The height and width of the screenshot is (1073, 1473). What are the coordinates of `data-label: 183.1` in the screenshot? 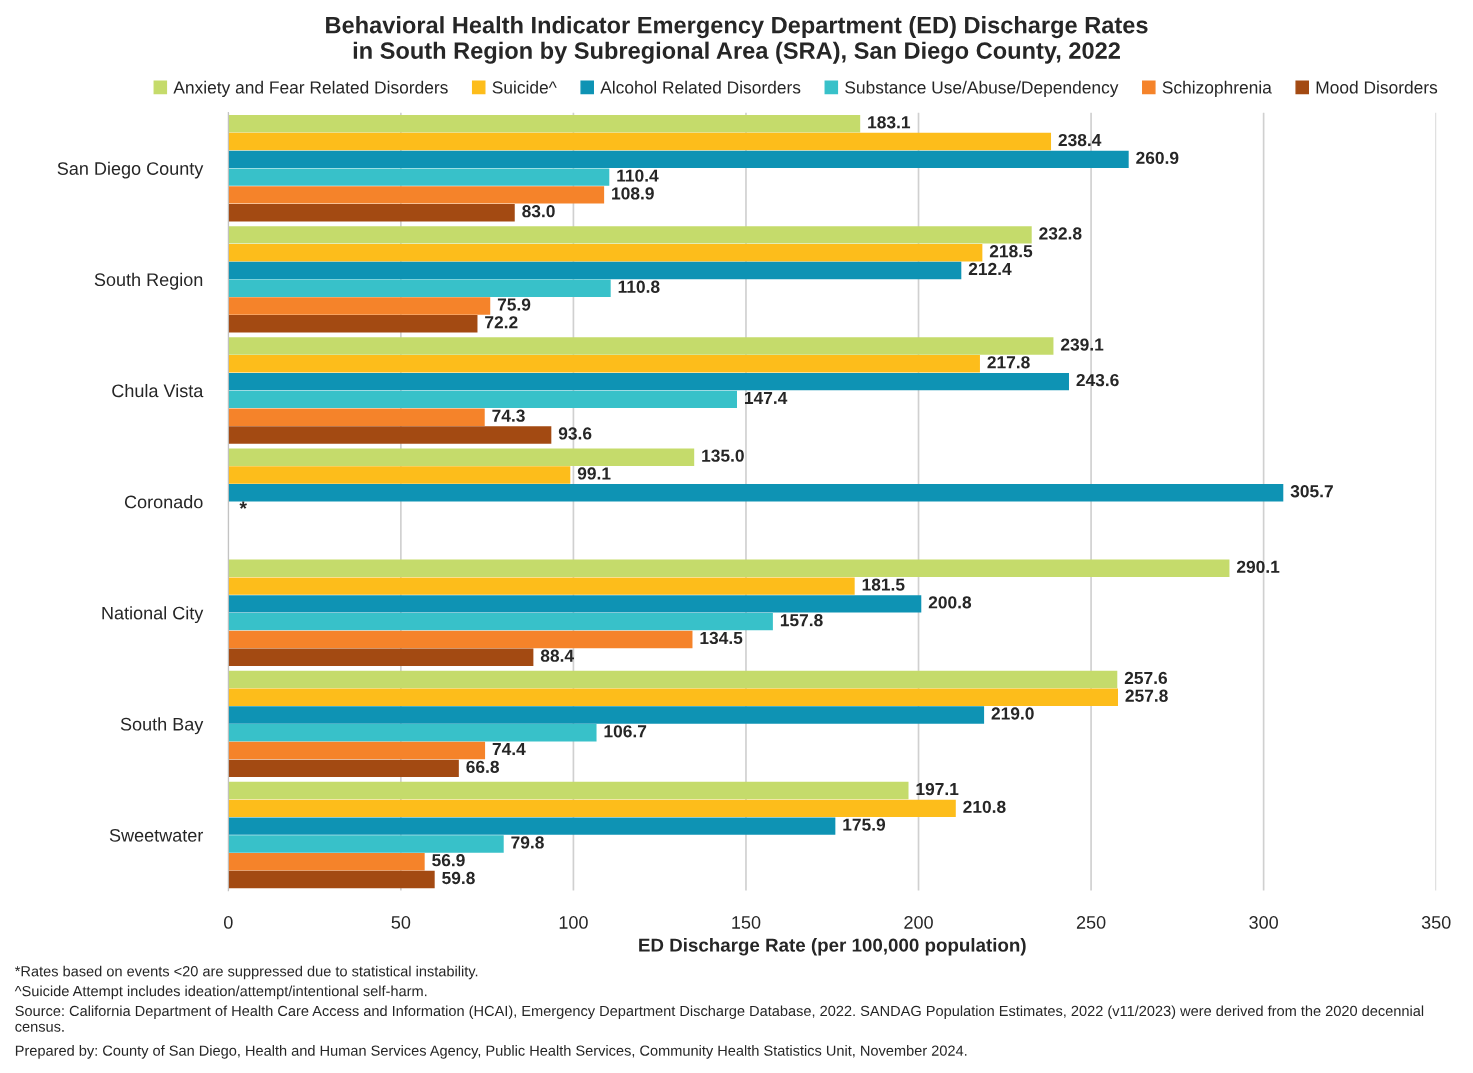 It's located at (889, 122).